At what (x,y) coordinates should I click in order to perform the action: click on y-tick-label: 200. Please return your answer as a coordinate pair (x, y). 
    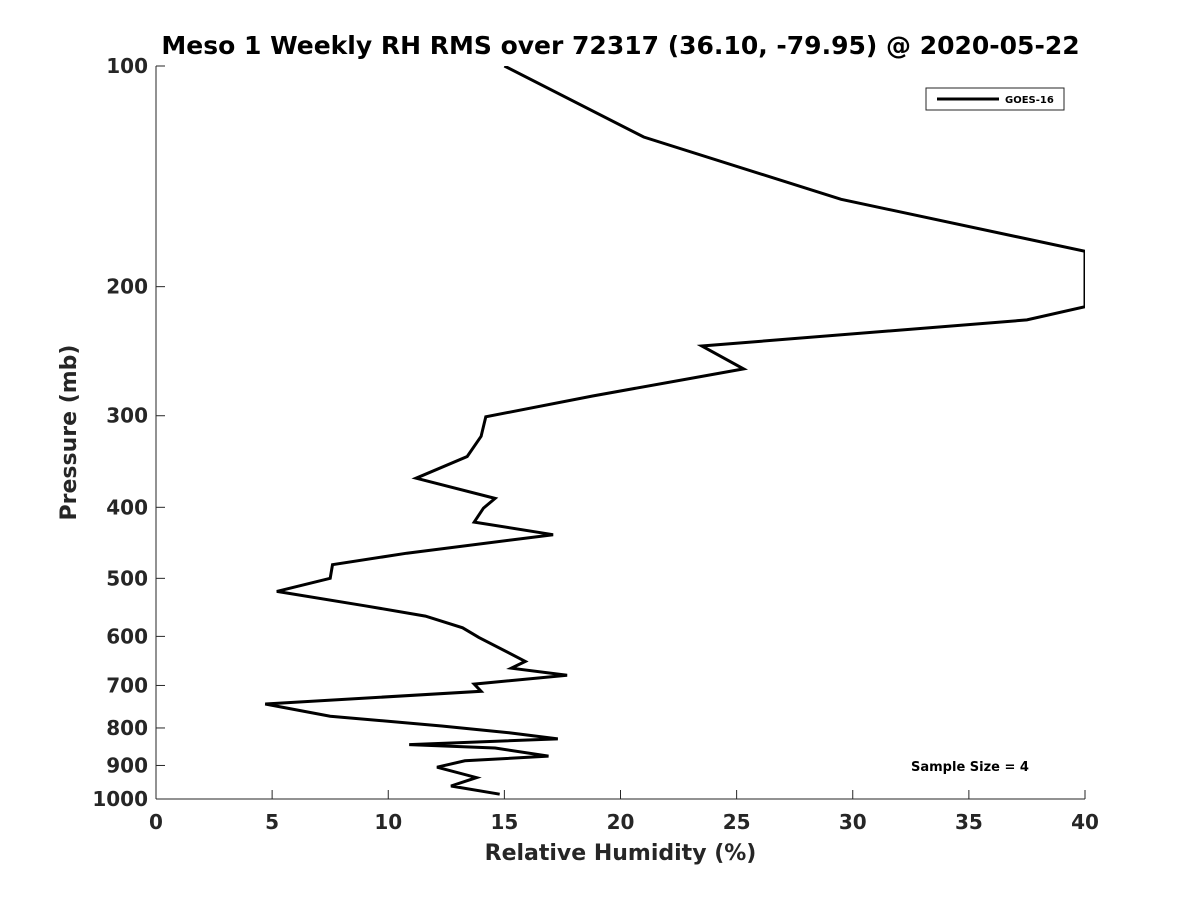
    Looking at the image, I should click on (127, 287).